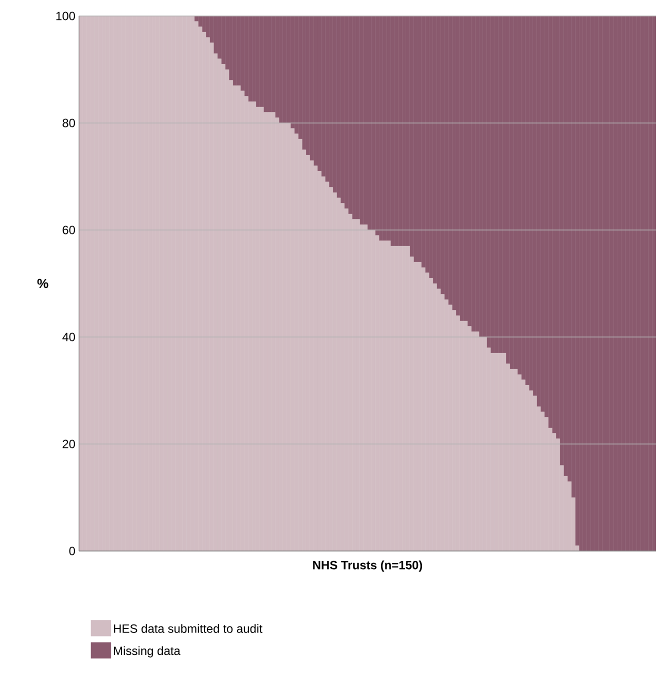  Describe the element at coordinates (72, 551) in the screenshot. I see `y-tick-label: 0` at that location.